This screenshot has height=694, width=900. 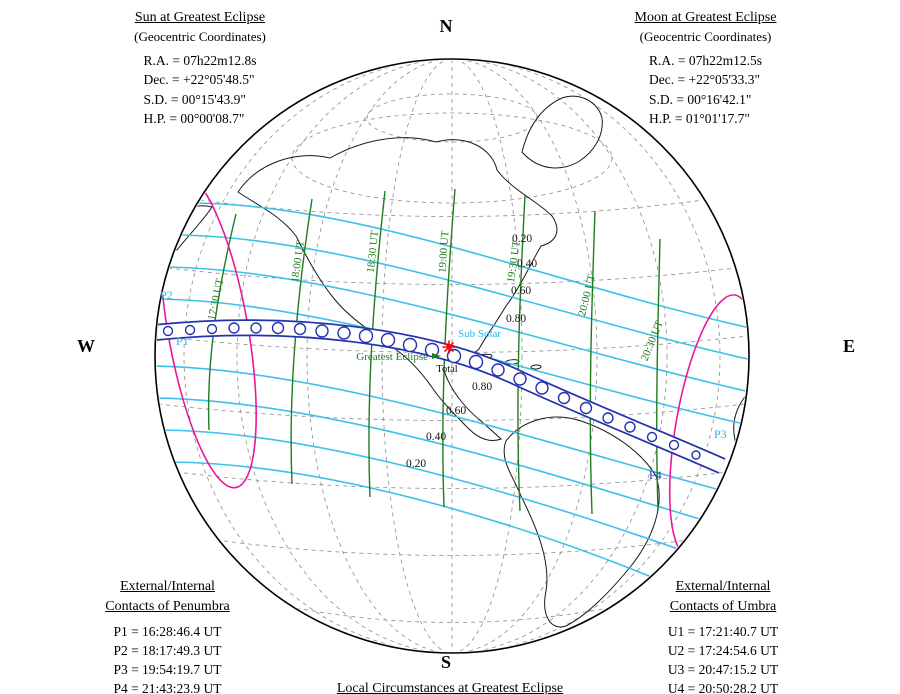 What do you see at coordinates (723, 670) in the screenshot?
I see `umbra-u3: U3 = 20:47:15.2 UT` at bounding box center [723, 670].